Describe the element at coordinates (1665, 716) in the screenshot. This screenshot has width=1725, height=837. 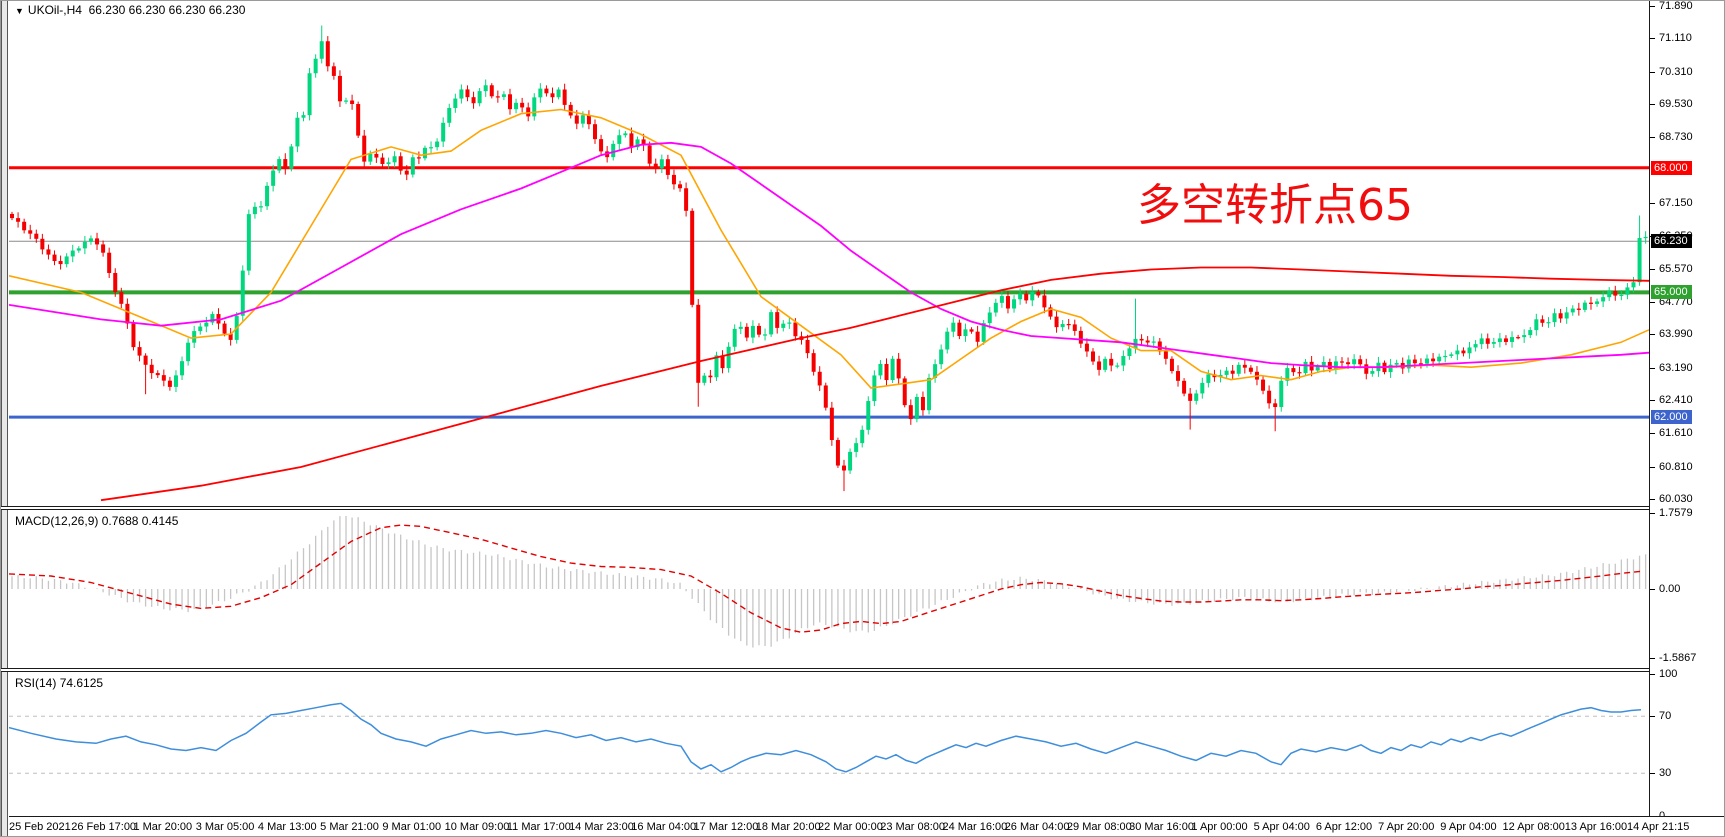
I see `rsi-axis-label: 70` at that location.